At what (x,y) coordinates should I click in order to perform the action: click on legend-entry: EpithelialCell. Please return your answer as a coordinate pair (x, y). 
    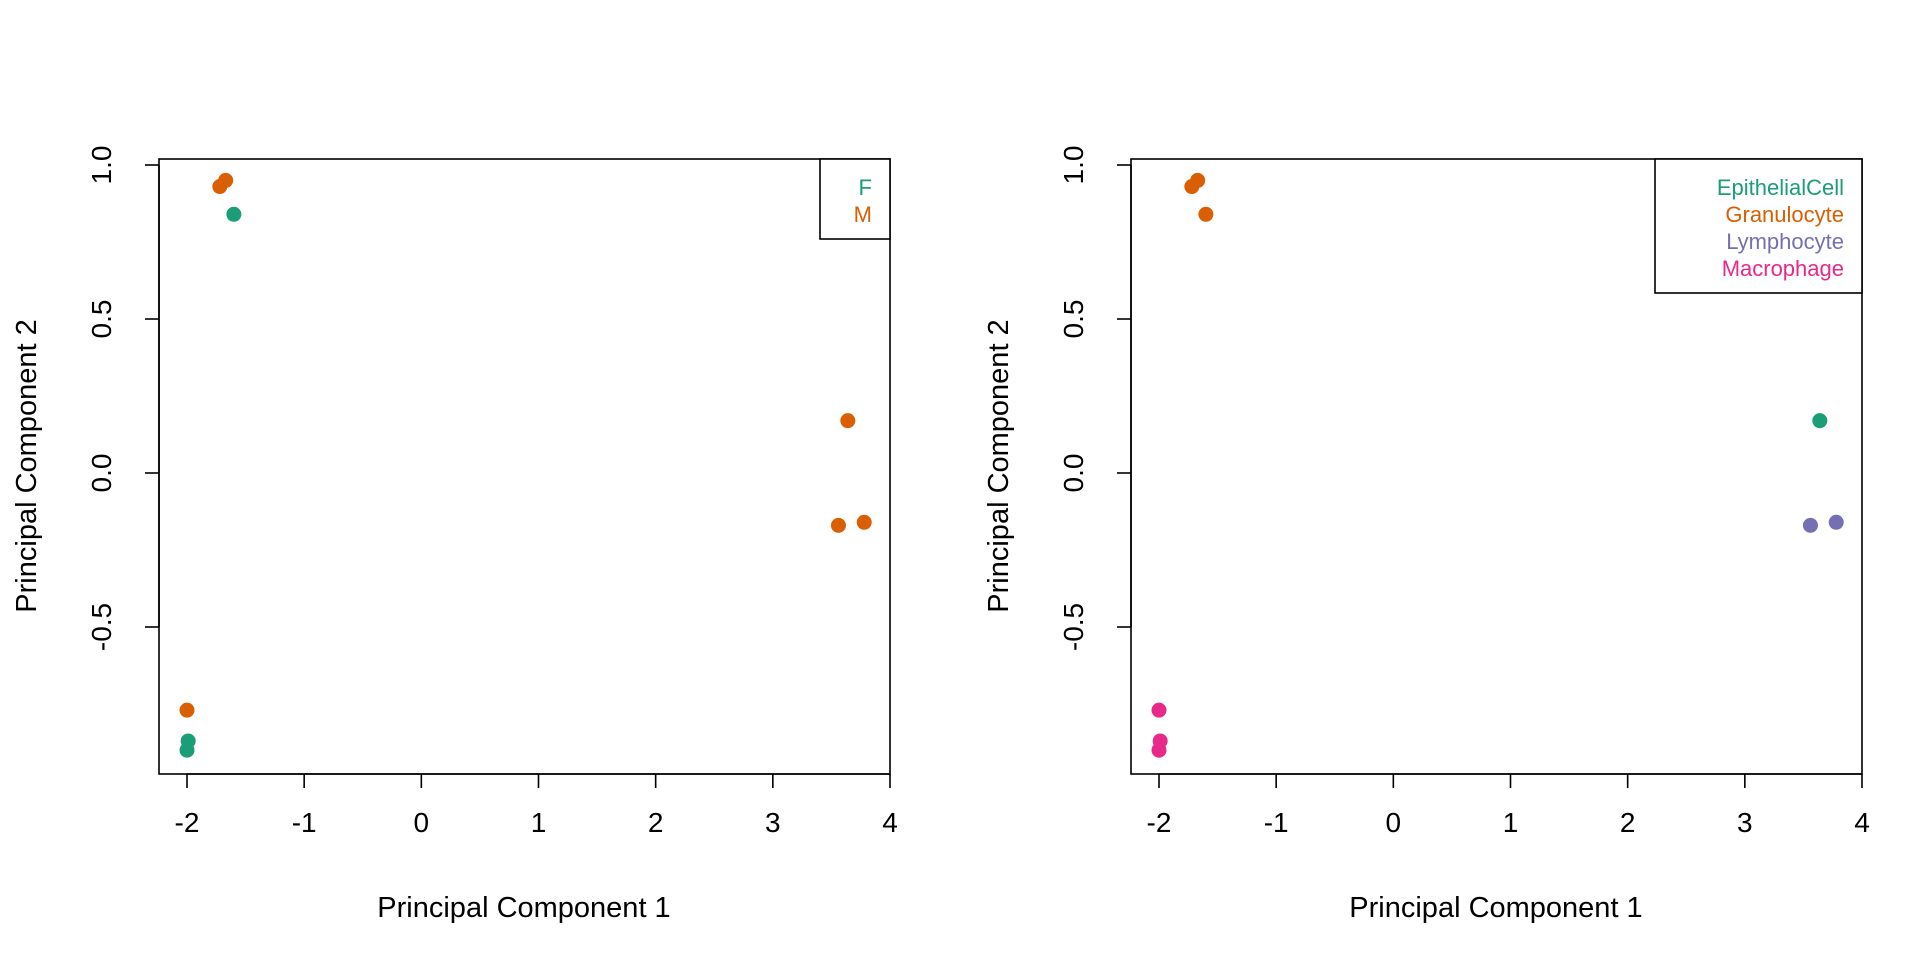
    Looking at the image, I should click on (1780, 187).